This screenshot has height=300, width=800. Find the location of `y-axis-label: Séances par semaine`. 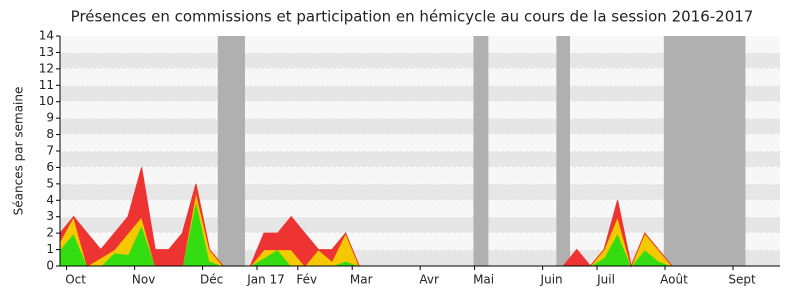

y-axis-label: Séances par semaine is located at coordinates (19, 151).